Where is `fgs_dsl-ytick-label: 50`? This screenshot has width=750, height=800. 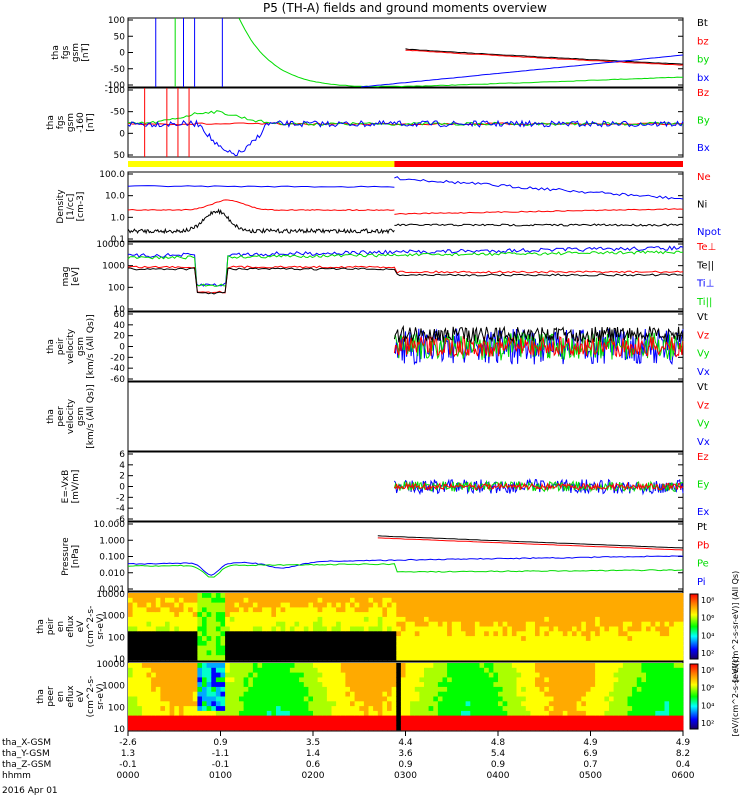
fgs_dsl-ytick-label: 50 is located at coordinates (120, 156).